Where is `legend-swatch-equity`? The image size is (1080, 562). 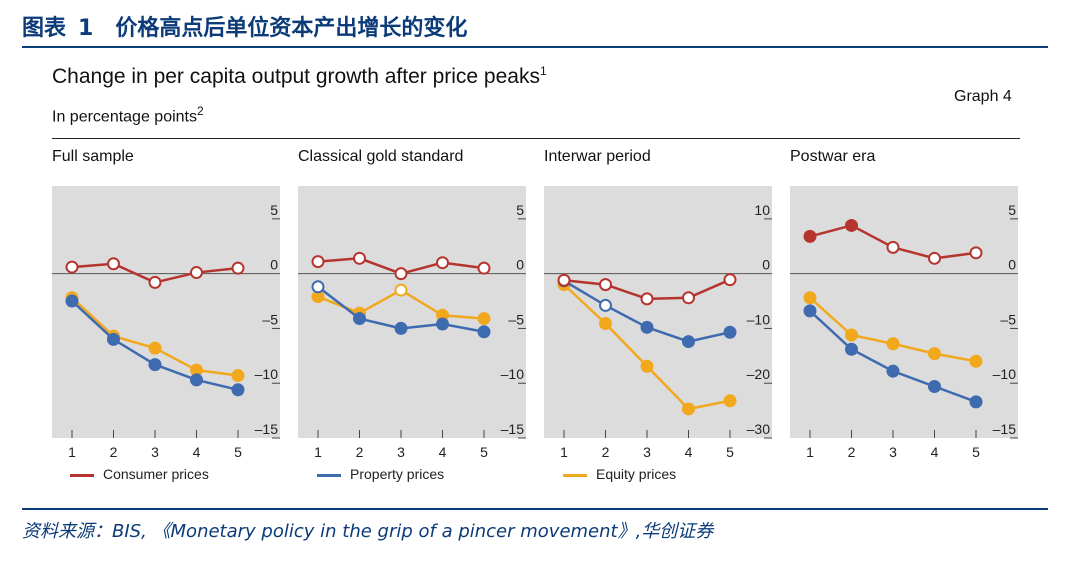
legend-swatch-equity is located at coordinates (575, 475).